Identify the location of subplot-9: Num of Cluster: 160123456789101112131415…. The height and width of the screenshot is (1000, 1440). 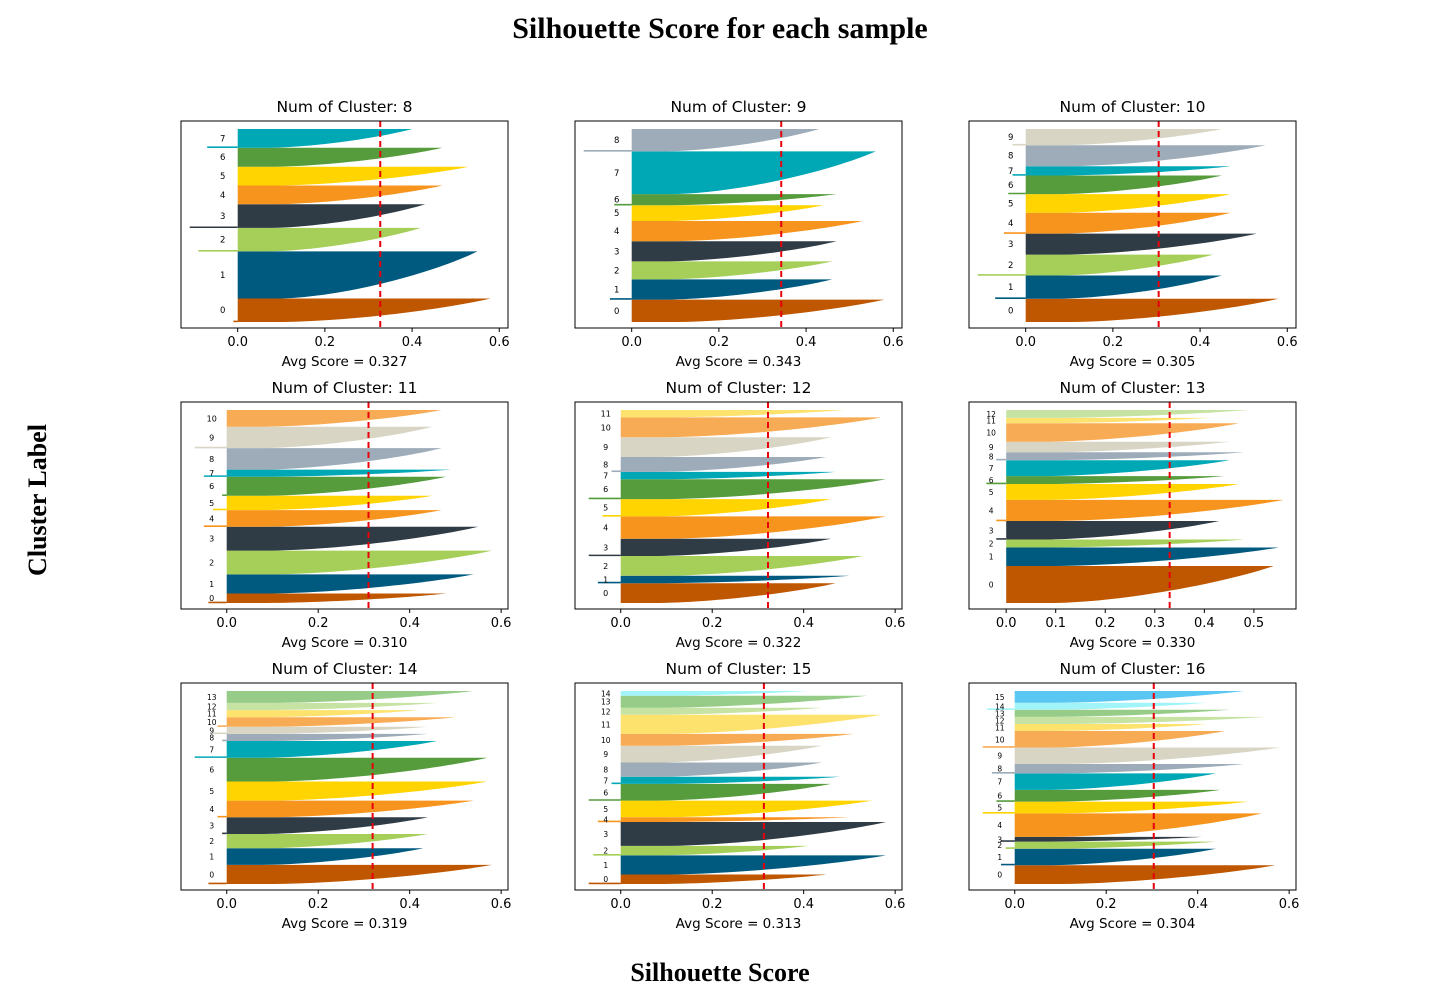
(1134, 796).